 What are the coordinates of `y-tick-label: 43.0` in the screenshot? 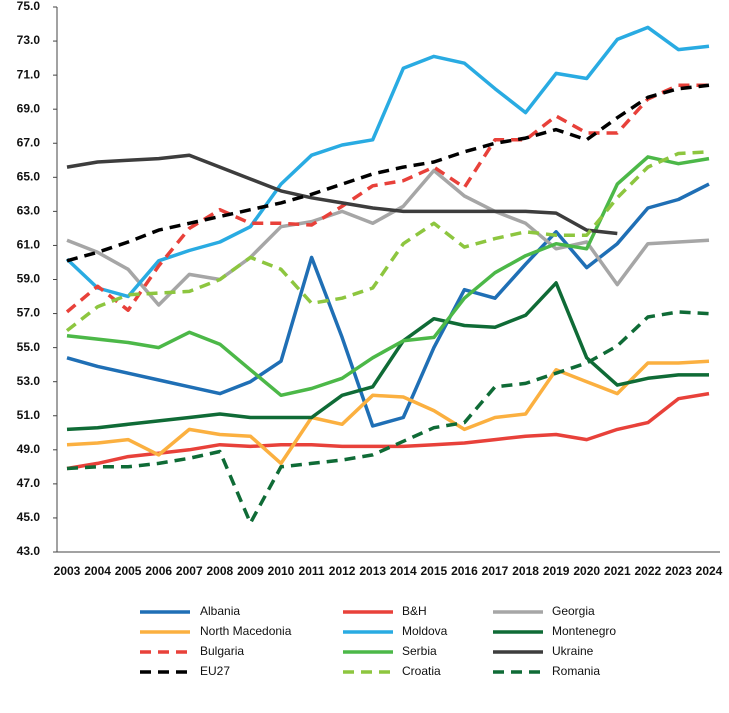 It's located at (29, 551).